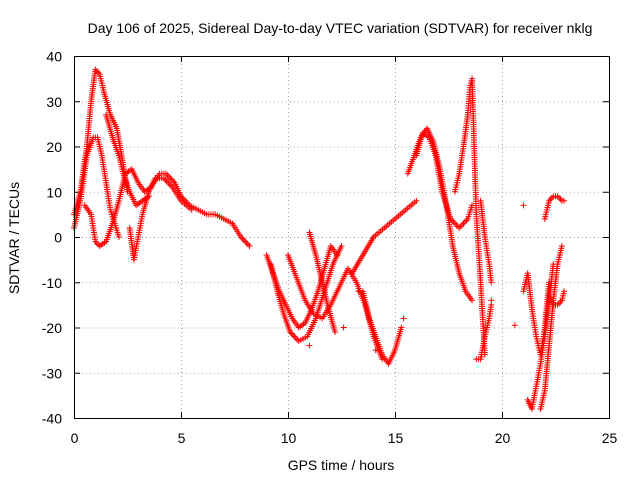 The image size is (640, 480). What do you see at coordinates (182, 438) in the screenshot?
I see `x-tick-label: 5` at bounding box center [182, 438].